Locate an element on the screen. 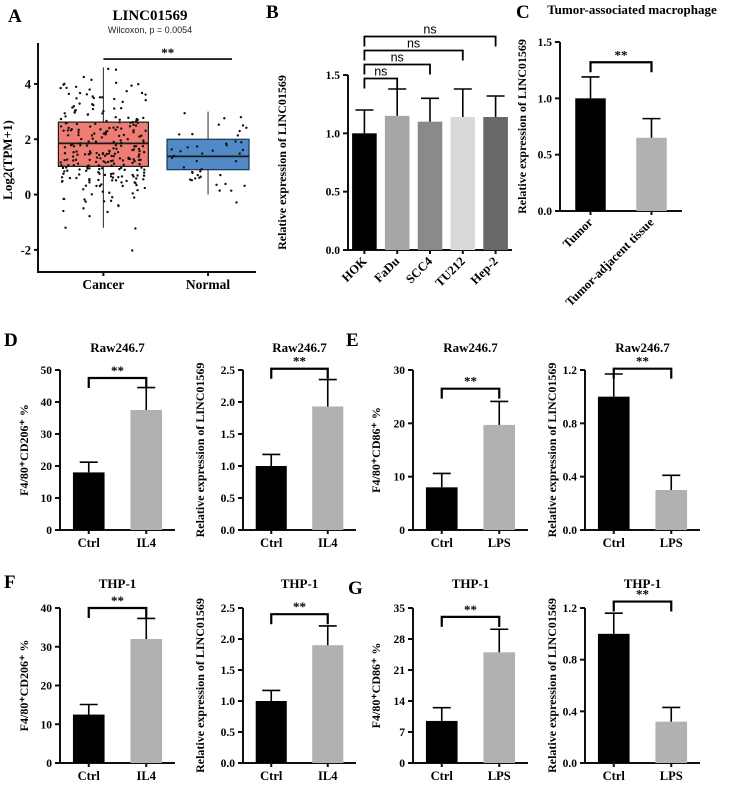 The height and width of the screenshot is (794, 735). svg-text: Wilcoxon, p = 0.0054 is located at coordinates (150, 30).